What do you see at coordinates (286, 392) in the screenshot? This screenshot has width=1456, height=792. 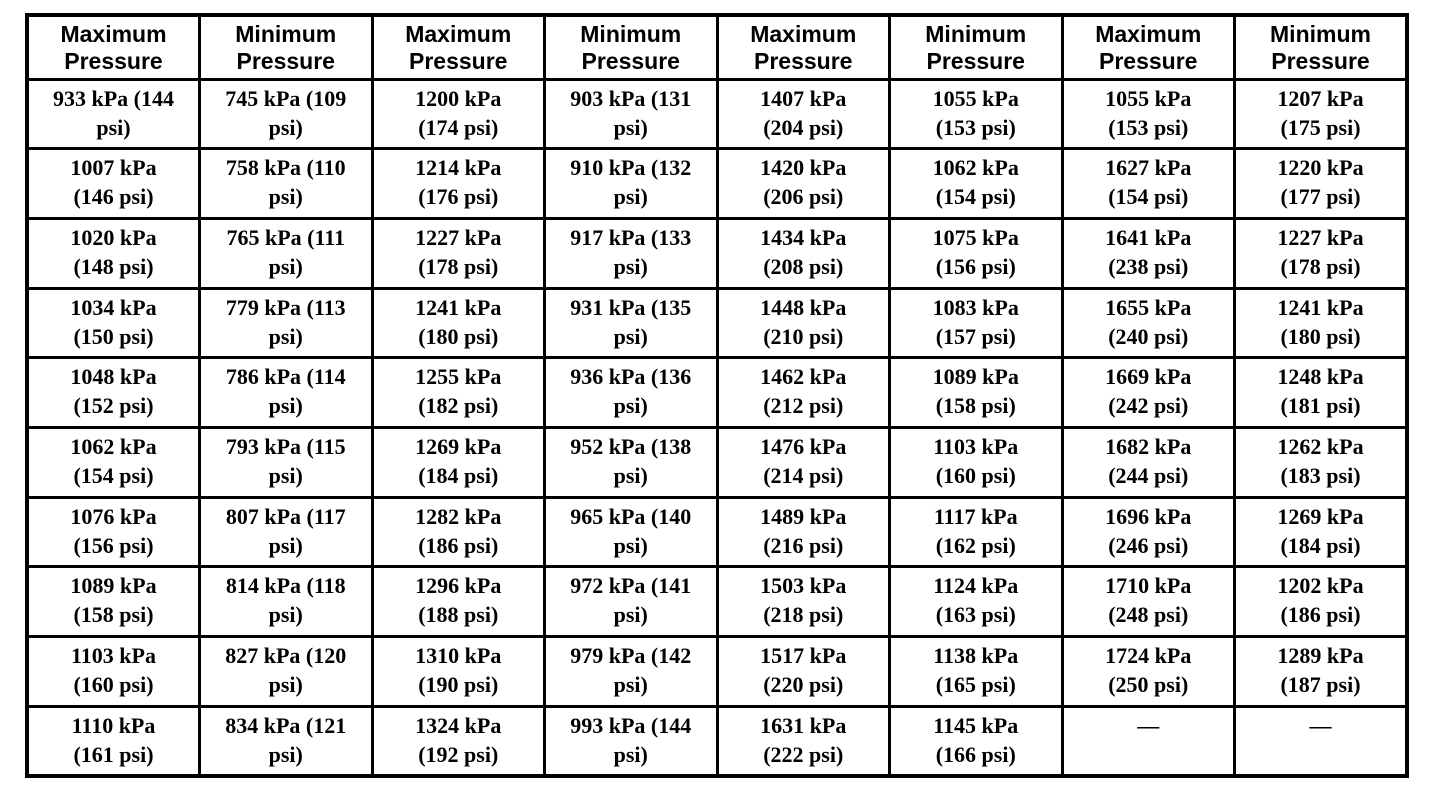 I see `pressure-cell: 786 kPa (114 psi)` at bounding box center [286, 392].